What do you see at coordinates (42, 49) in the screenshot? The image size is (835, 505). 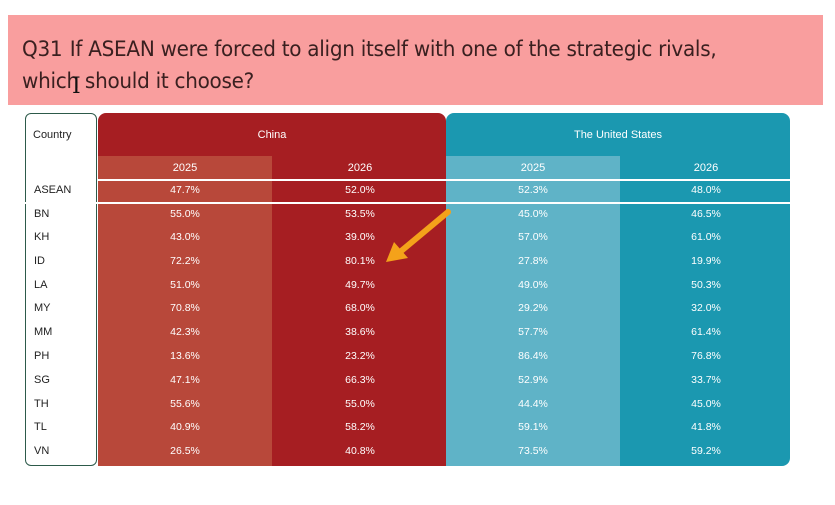 I see `question-number: Q31` at bounding box center [42, 49].